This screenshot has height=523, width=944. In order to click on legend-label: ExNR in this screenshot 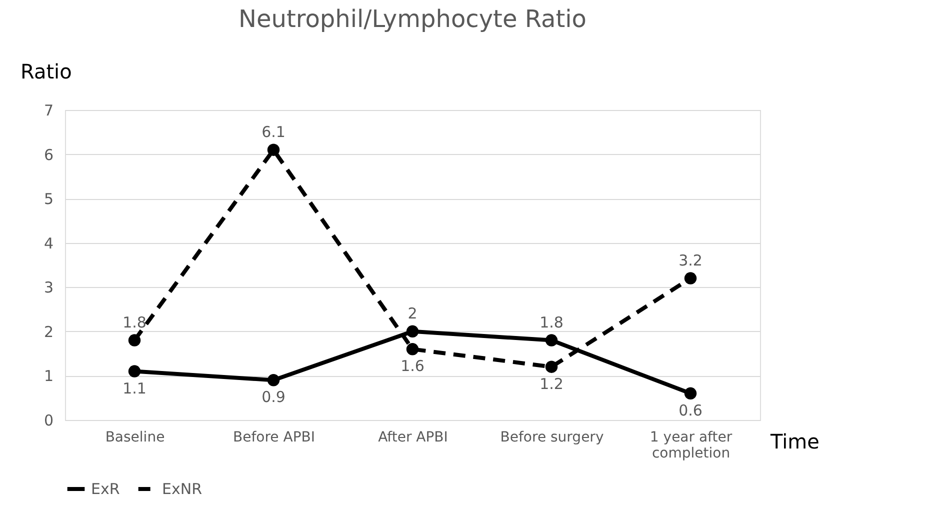, I will do `click(182, 489)`.